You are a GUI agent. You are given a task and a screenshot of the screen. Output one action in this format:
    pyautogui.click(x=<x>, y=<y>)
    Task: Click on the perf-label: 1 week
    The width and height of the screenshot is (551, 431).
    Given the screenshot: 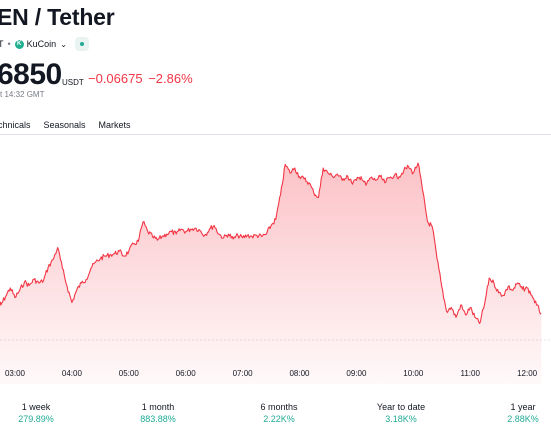 What is the action you would take?
    pyautogui.click(x=36, y=407)
    